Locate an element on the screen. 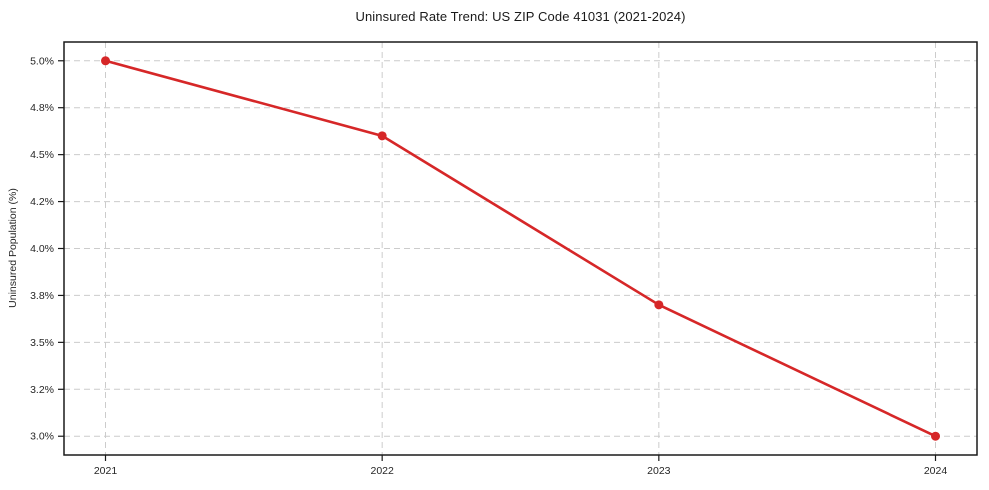 The width and height of the screenshot is (989, 490). y-tick-label: 5.0% is located at coordinates (42, 61).